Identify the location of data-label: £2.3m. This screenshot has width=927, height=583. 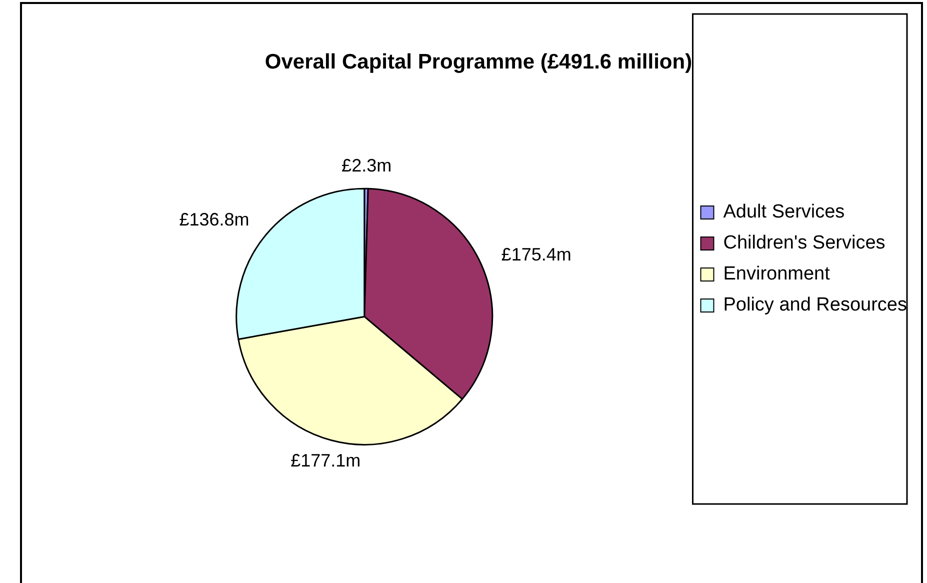
(367, 166).